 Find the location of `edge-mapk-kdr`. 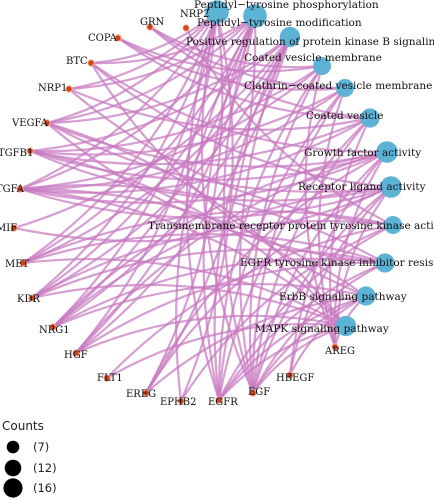

edge-mapk-kdr is located at coordinates (189, 305).